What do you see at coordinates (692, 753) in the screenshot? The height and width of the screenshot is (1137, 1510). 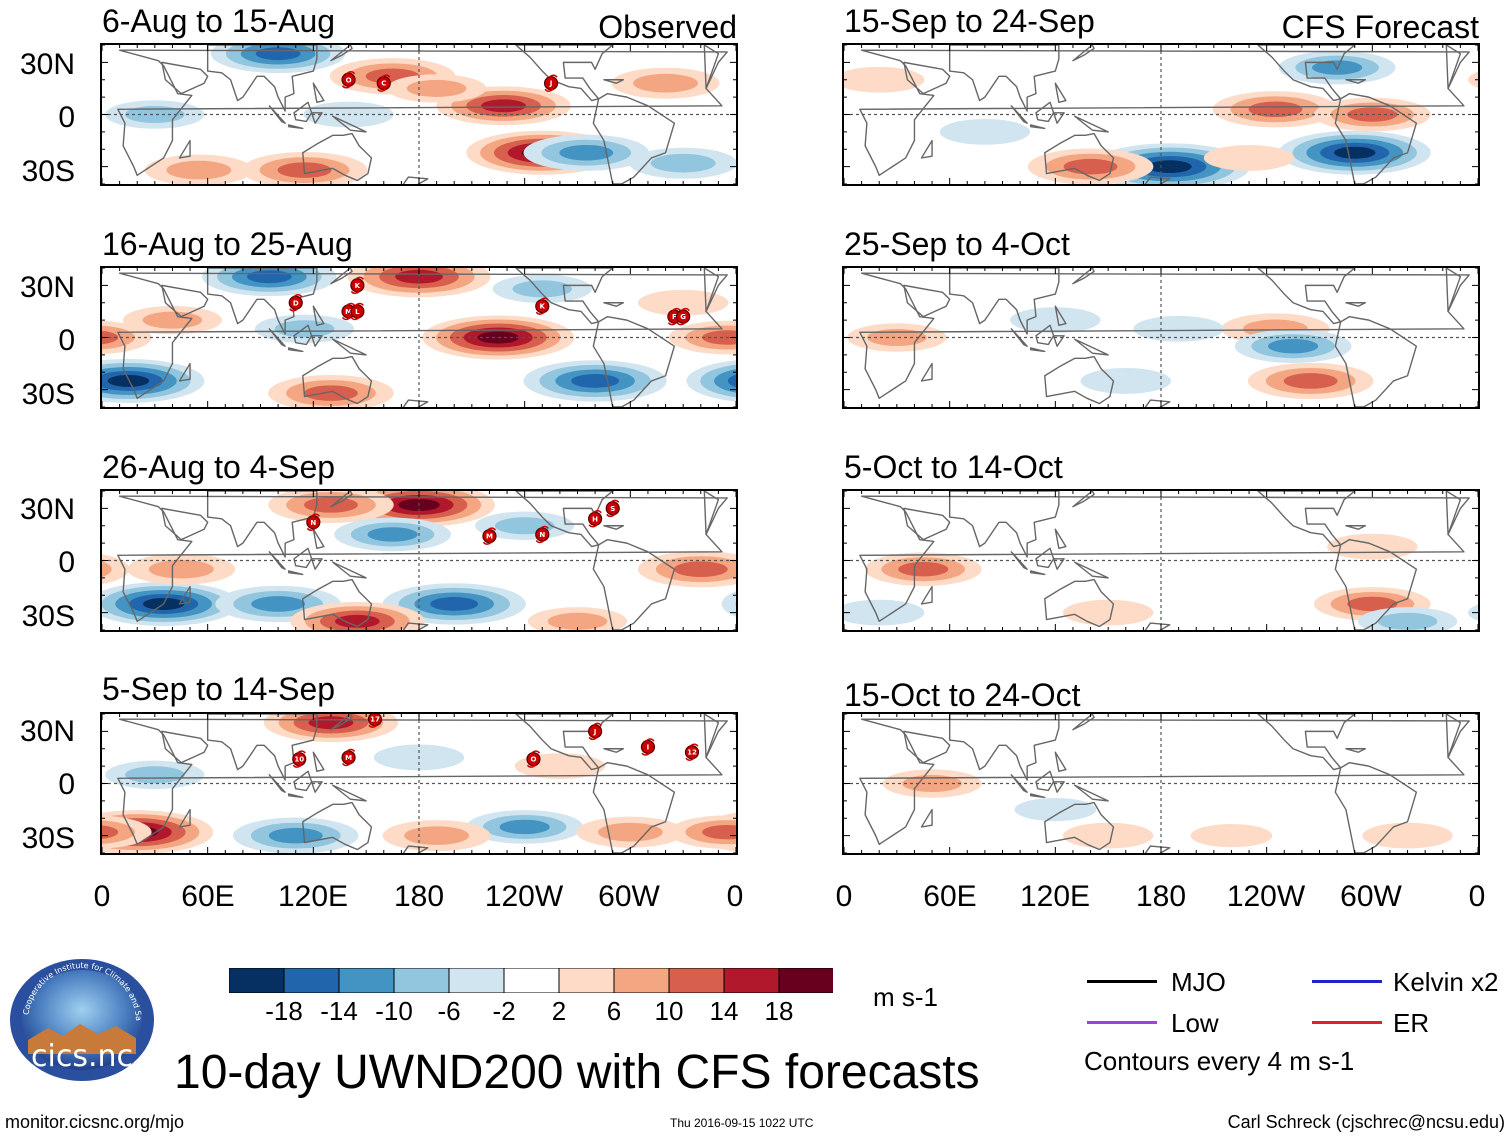 I see `storm-label: 12` at bounding box center [692, 753].